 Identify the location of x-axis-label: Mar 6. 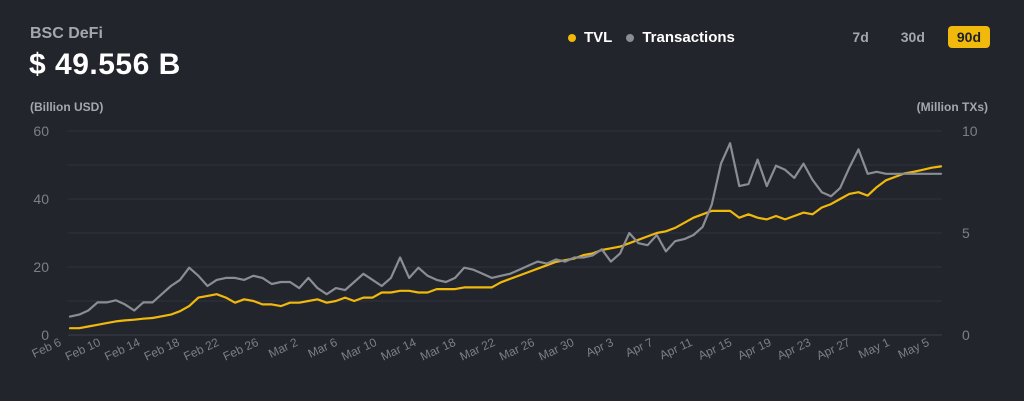
(323, 348).